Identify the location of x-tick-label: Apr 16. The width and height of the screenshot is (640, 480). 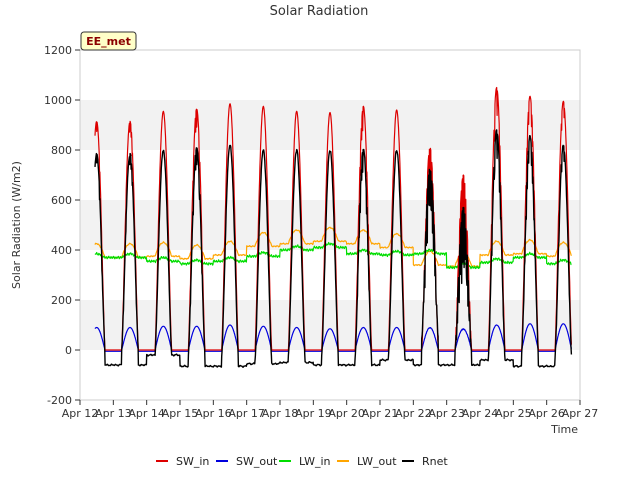
(213, 413).